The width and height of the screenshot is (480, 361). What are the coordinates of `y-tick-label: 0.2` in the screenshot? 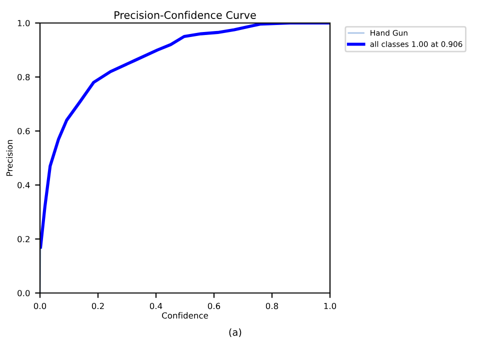 It's located at (24, 239).